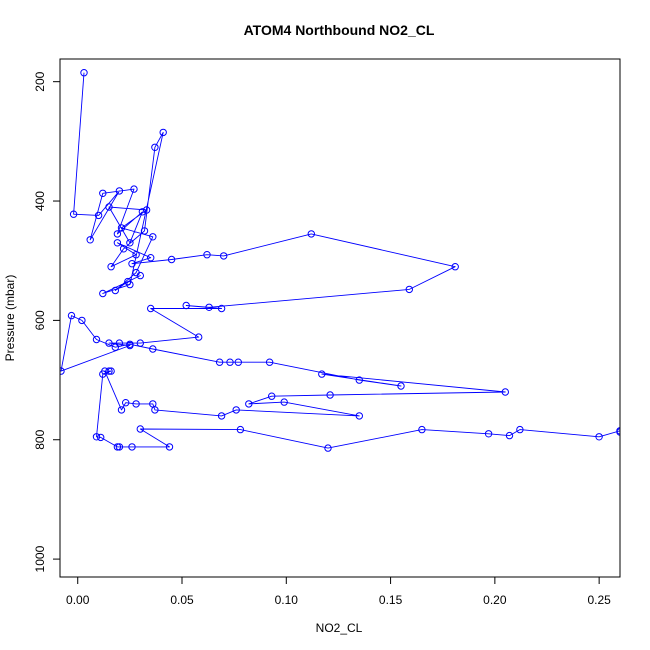 The height and width of the screenshot is (650, 650). I want to click on x-axis-label: NO2_CL, so click(339, 628).